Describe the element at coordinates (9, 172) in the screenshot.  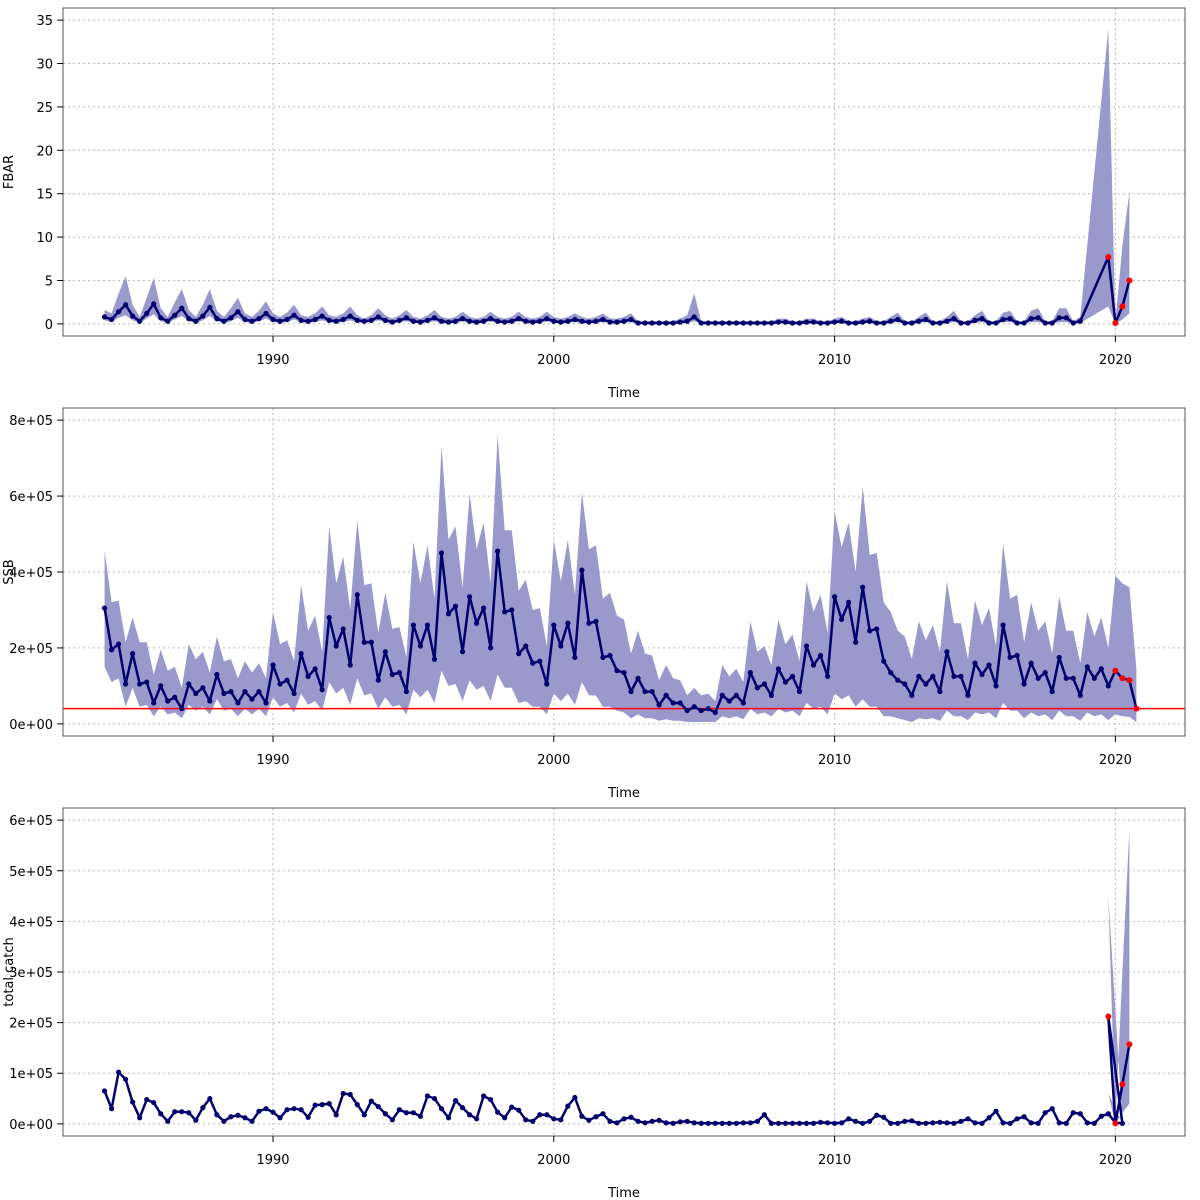
I see `y-axis-label: FBAR` at that location.